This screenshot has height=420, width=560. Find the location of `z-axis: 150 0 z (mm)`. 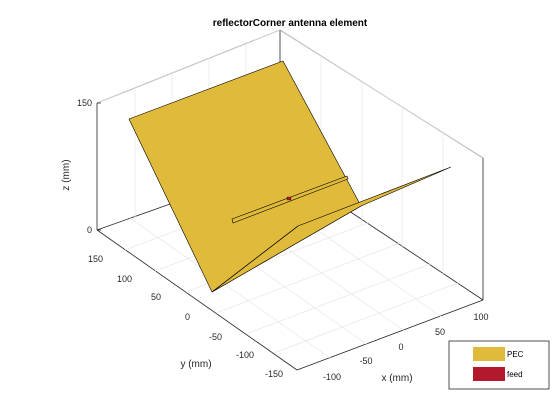

z-axis: 150 0 z (mm) is located at coordinates (81, 166).